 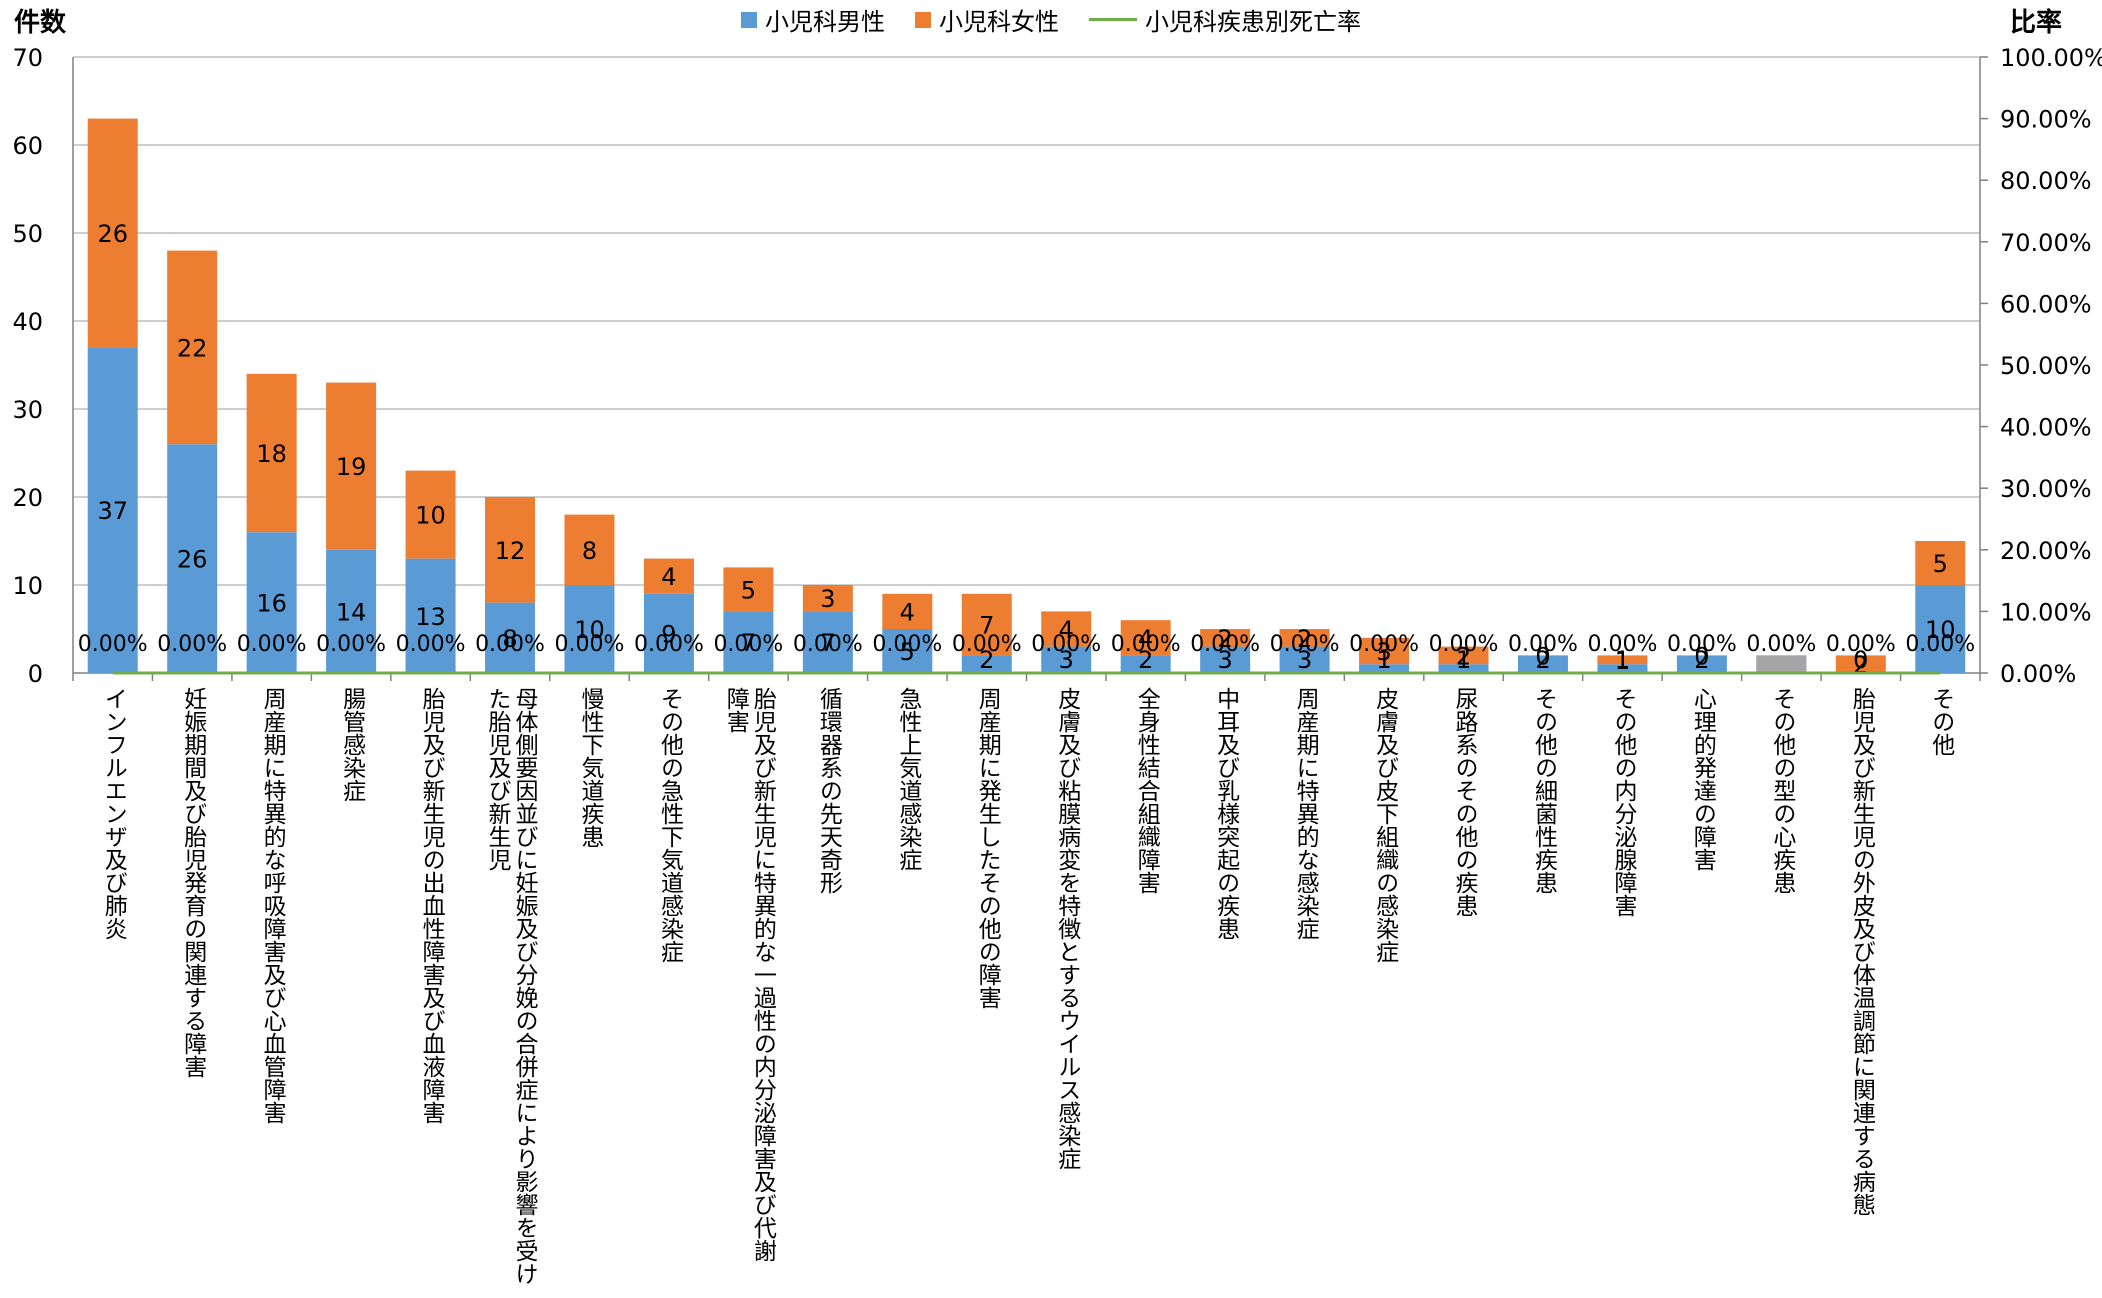 What do you see at coordinates (430, 516) in the screenshot?
I see `label-female: 10` at bounding box center [430, 516].